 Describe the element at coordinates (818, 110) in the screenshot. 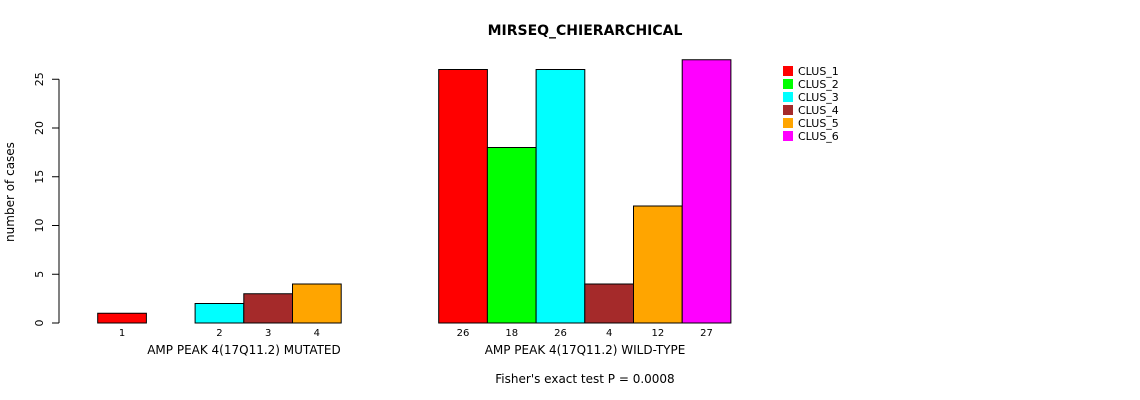

I see `legend-label: CLUS_4` at that location.